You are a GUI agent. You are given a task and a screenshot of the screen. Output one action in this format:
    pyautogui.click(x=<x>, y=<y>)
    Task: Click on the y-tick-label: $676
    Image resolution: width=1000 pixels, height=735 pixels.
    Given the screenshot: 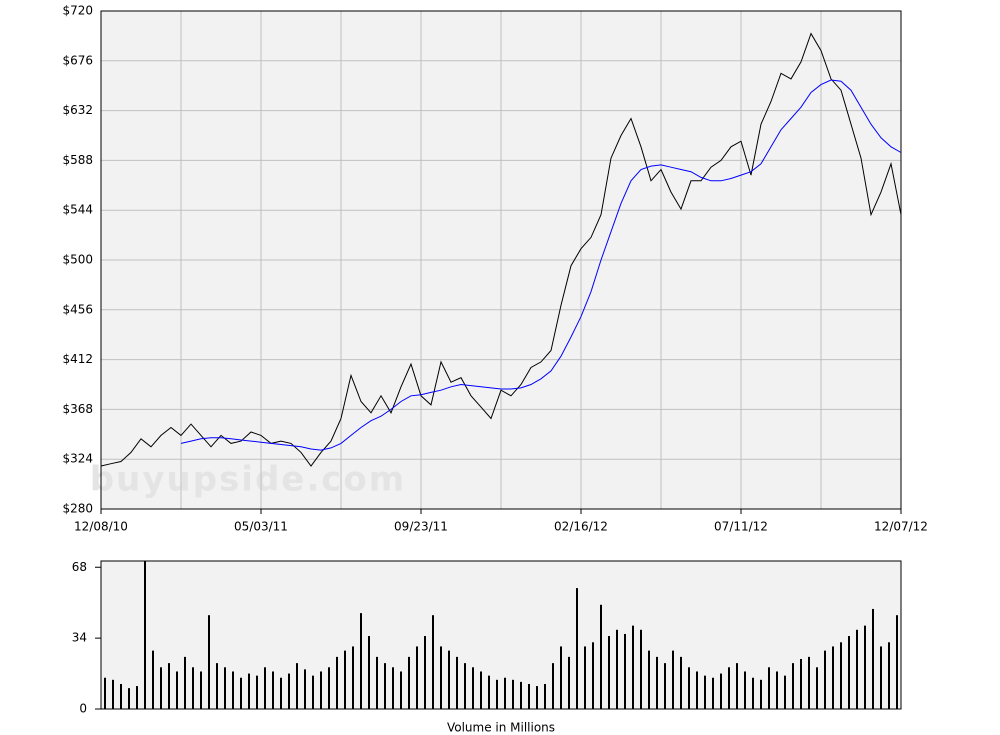 What is the action you would take?
    pyautogui.click(x=77, y=60)
    